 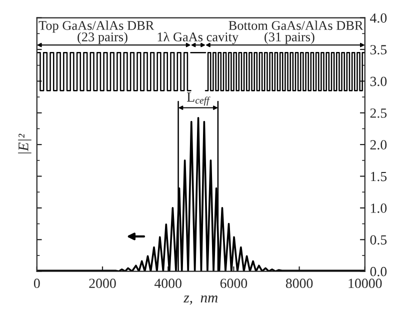 I want to click on x-tick-label: 10000, so click(x=365, y=283).